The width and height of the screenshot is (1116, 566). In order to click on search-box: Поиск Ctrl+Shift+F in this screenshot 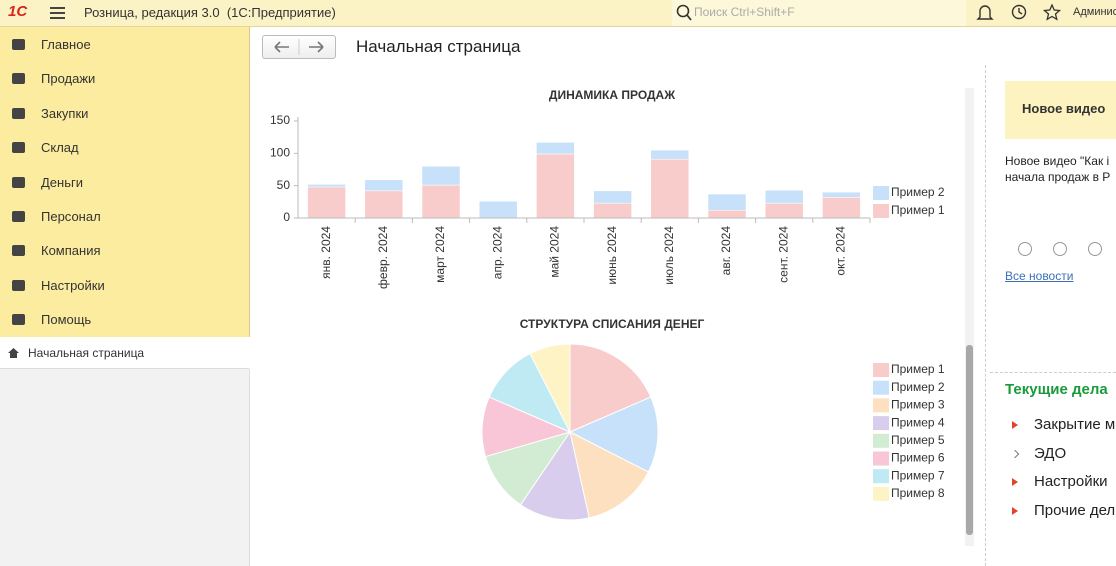, I will do `click(819, 13)`.